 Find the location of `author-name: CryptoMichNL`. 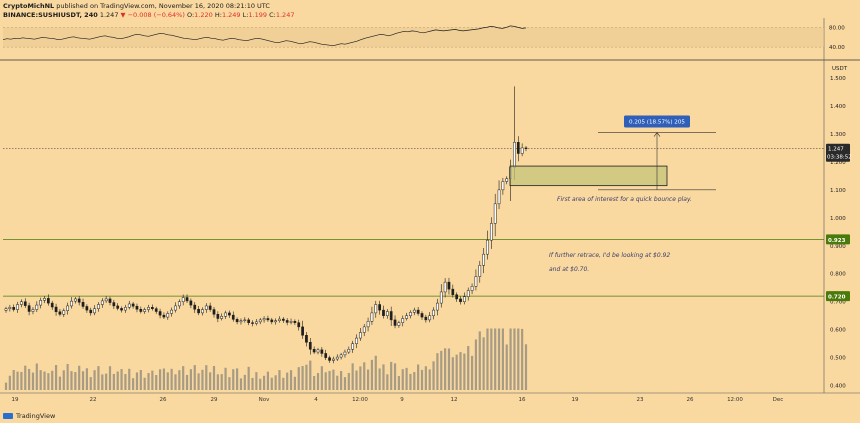

author-name: CryptoMichNL is located at coordinates (29, 6).